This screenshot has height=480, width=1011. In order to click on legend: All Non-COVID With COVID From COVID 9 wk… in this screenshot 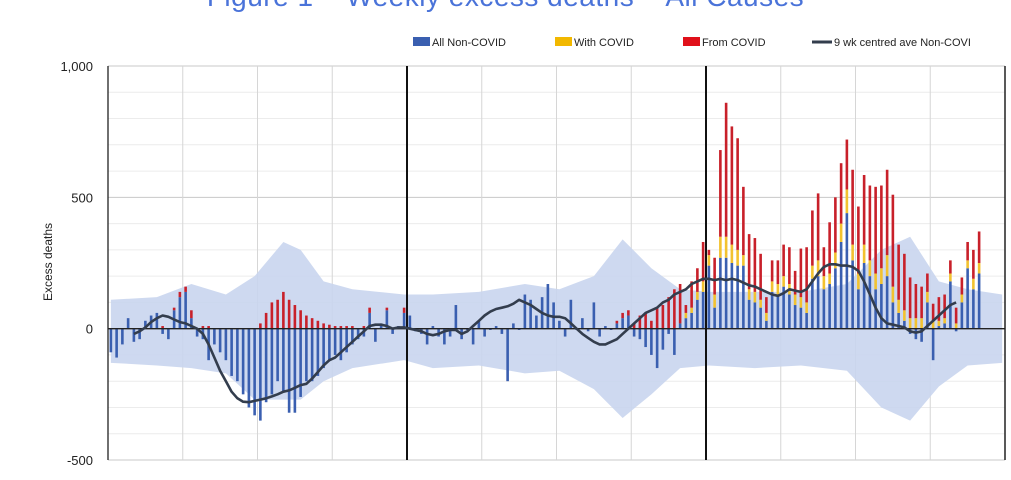, I will do `click(692, 43)`.